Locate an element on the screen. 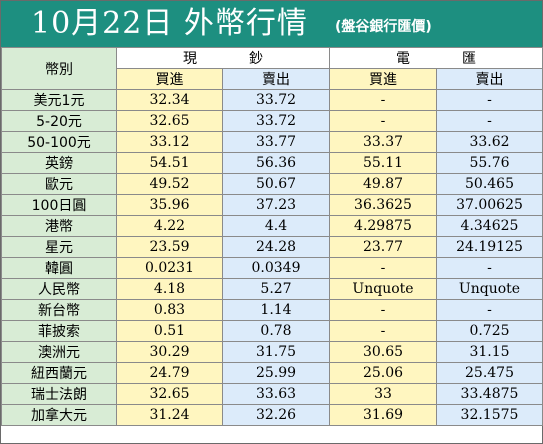 The image size is (543, 444). wire-sell-value: 31.15 is located at coordinates (489, 352).